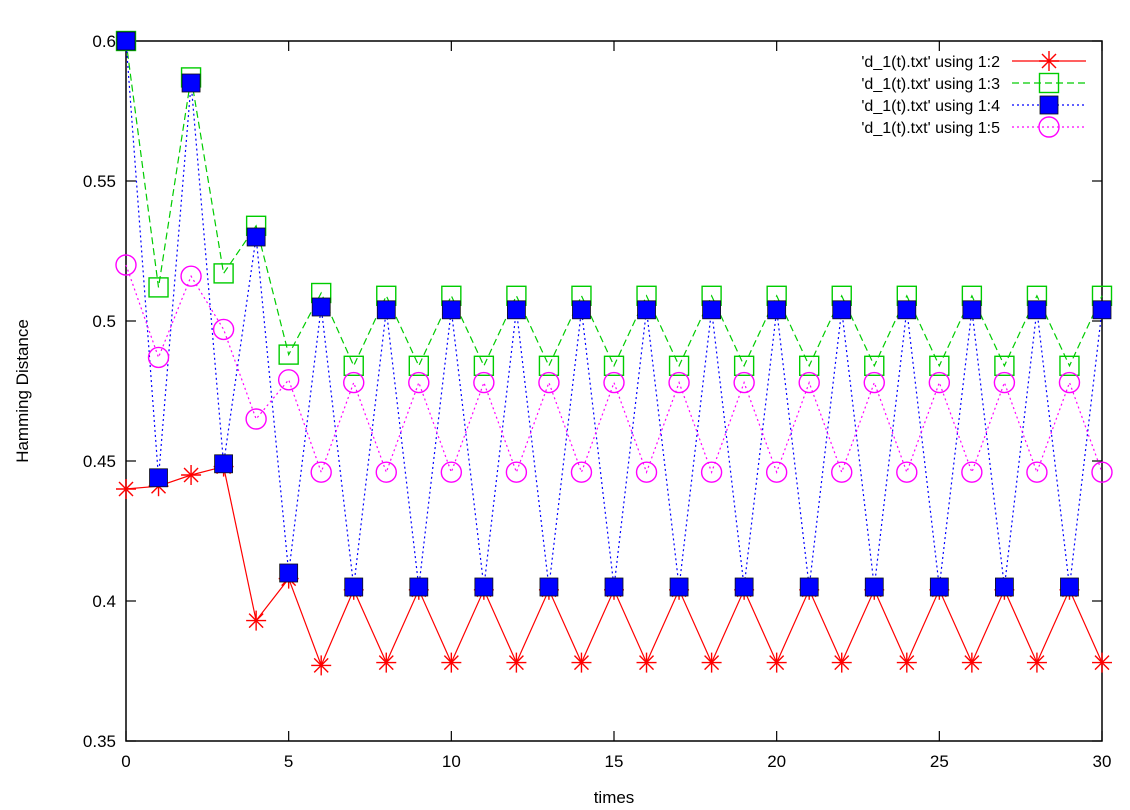 The height and width of the screenshot is (810, 1130). I want to click on y-tick-label: 0.45, so click(99, 461).